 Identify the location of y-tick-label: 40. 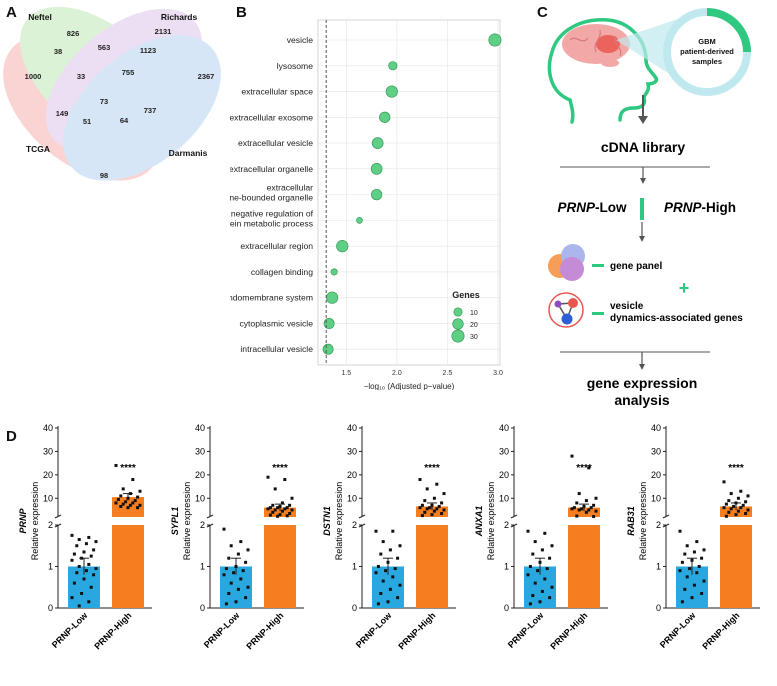
(48, 428).